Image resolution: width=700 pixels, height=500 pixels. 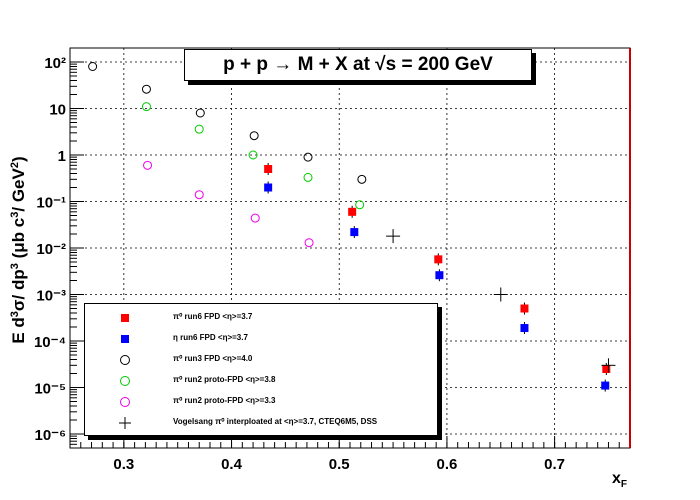 I want to click on legend-label: π⁰ run2 proto-FPD <η>=3.8, so click(x=224, y=379).